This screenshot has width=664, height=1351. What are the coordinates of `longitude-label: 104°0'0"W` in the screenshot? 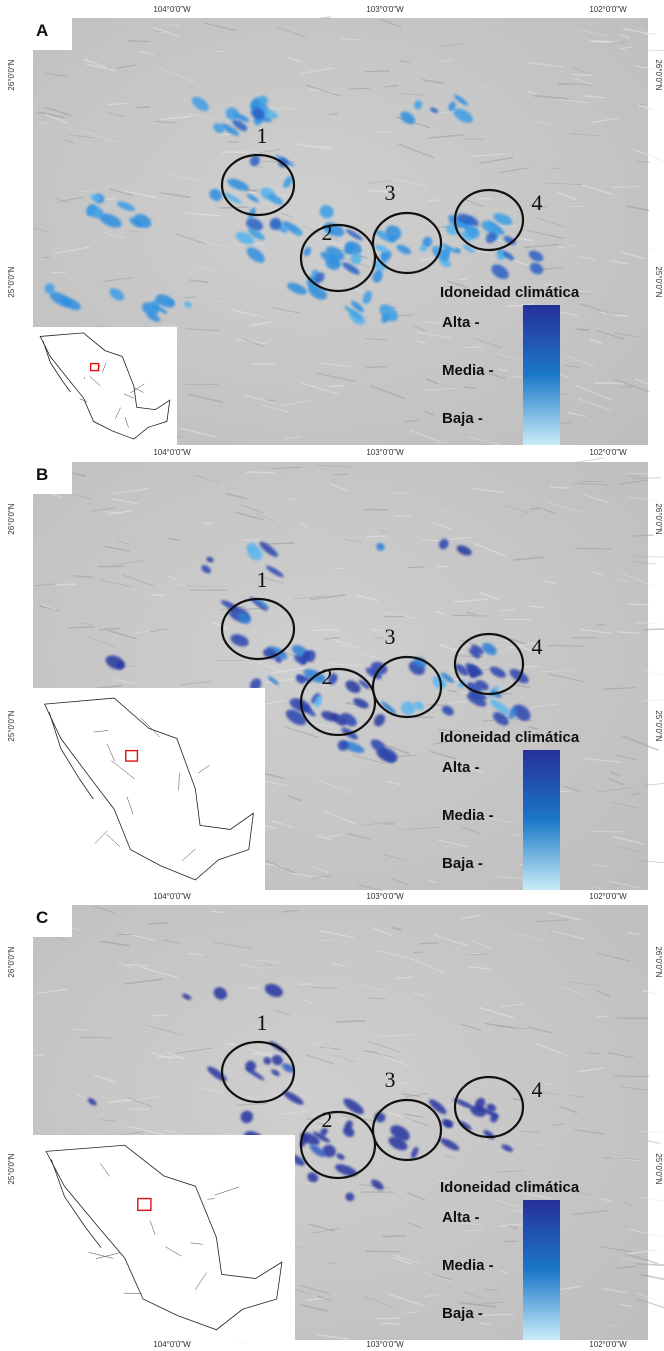 It's located at (172, 896).